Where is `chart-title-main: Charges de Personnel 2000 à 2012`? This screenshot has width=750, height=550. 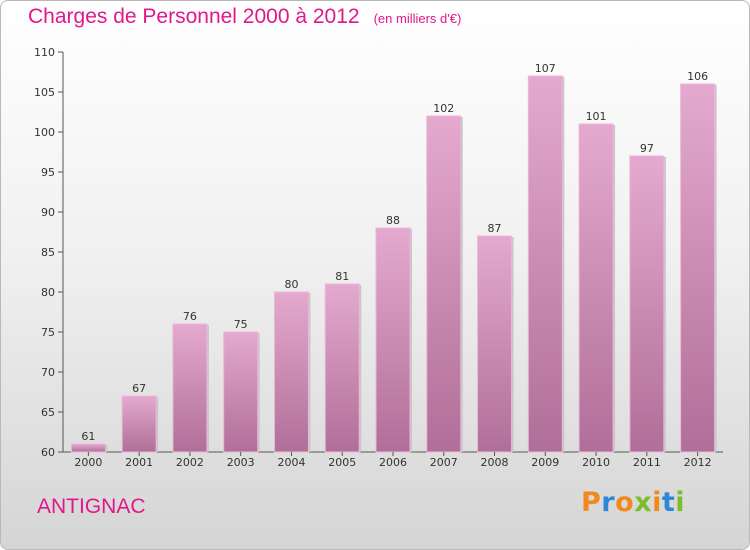 chart-title-main: Charges de Personnel 2000 à 2012 is located at coordinates (194, 16).